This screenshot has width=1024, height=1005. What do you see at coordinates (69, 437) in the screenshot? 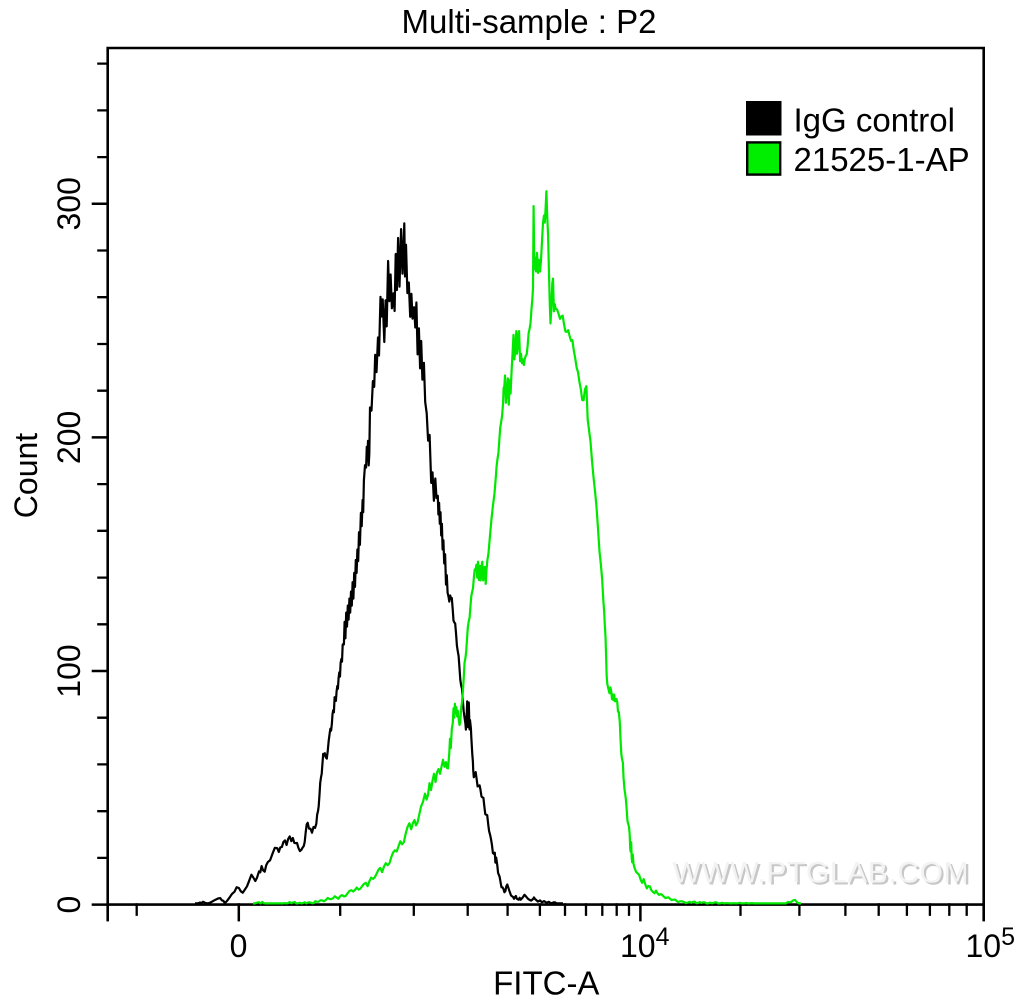
I see `svg-text: 200` at bounding box center [69, 437].